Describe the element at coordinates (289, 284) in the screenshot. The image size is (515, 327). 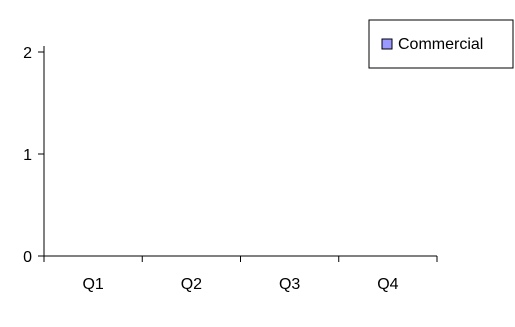
I see `x-tick-label-q3: Q3` at that location.